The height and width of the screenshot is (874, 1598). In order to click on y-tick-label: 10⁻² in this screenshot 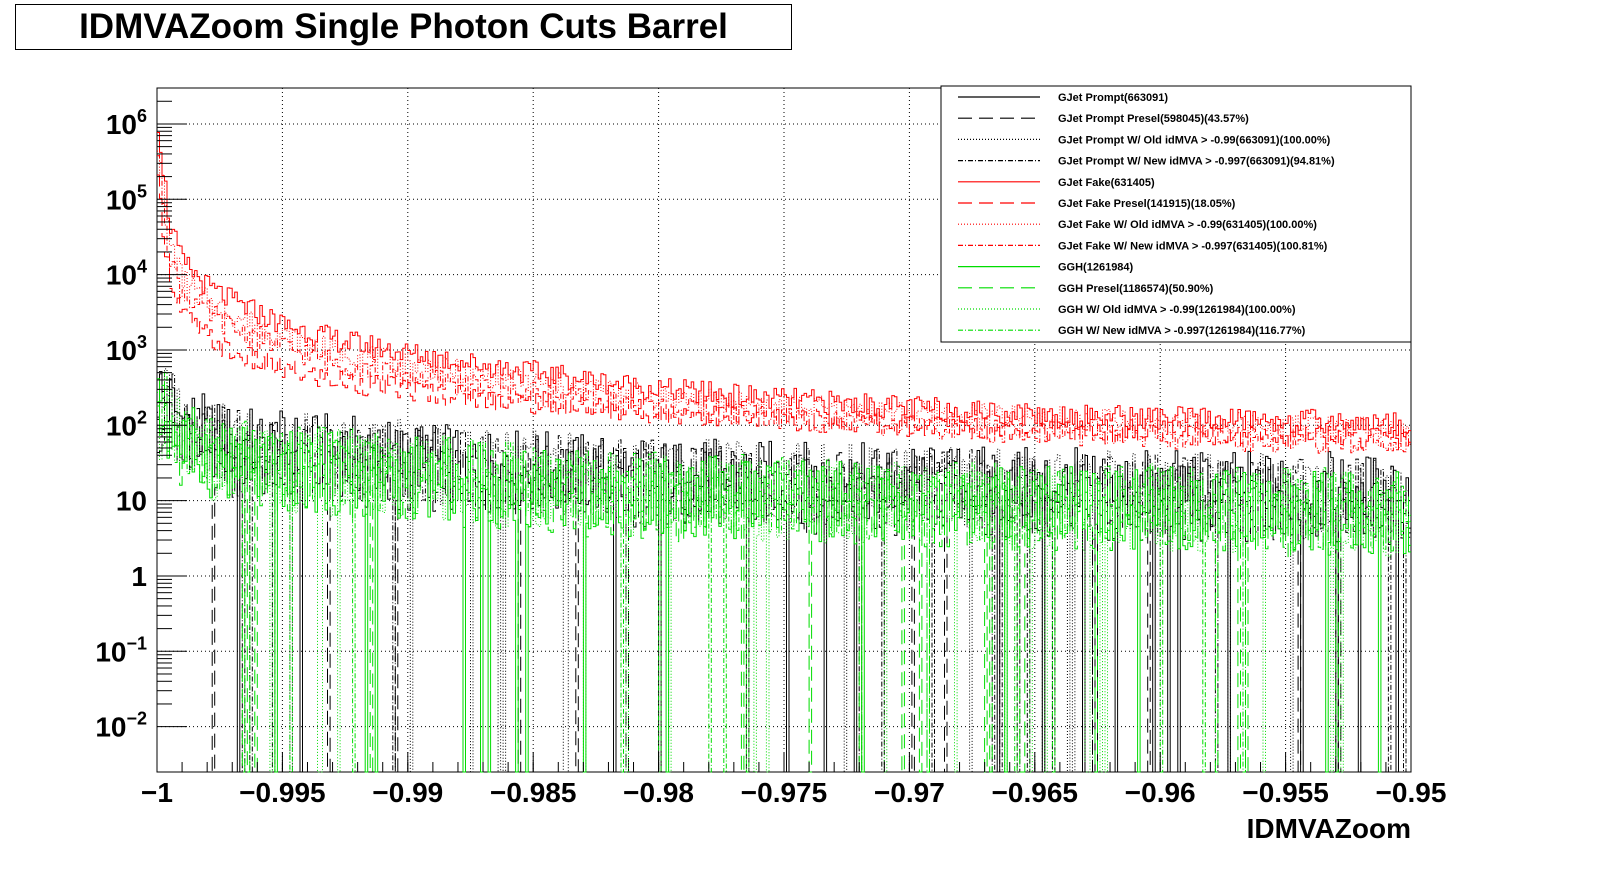, I will do `click(121, 726)`.